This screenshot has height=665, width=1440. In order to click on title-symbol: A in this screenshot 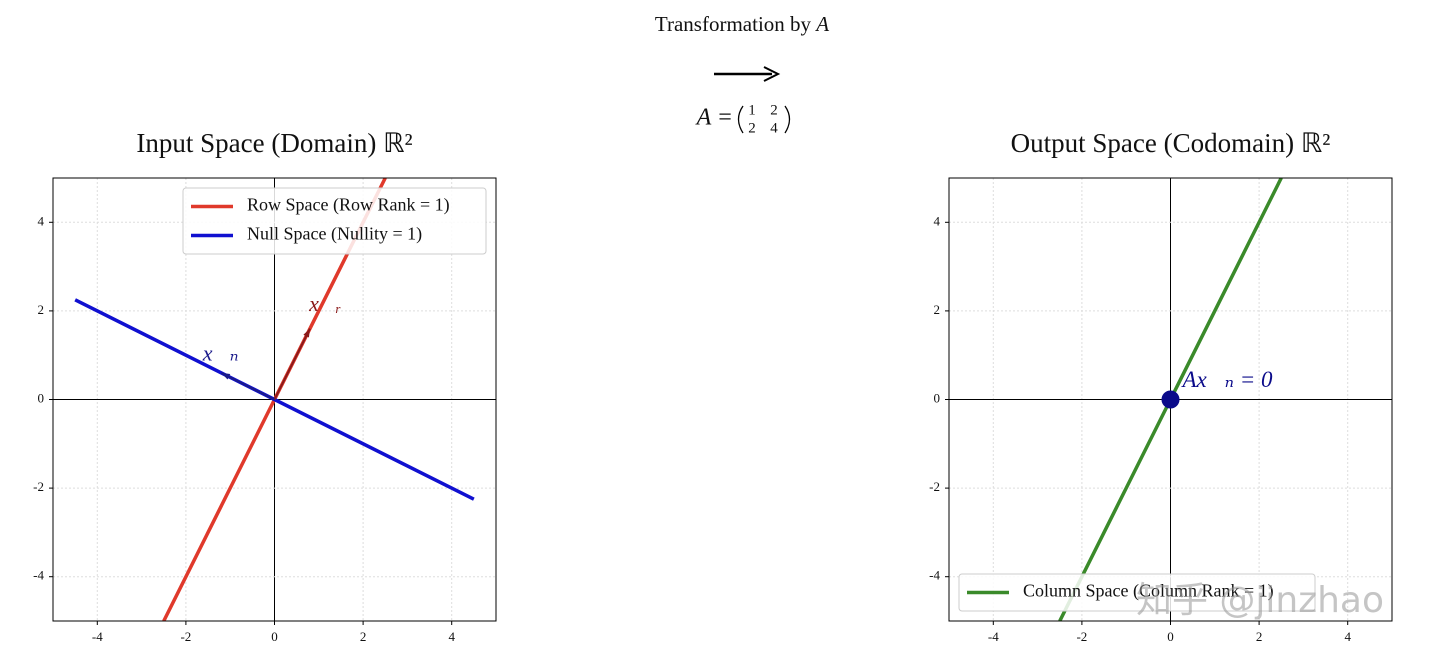, I will do `click(821, 24)`.